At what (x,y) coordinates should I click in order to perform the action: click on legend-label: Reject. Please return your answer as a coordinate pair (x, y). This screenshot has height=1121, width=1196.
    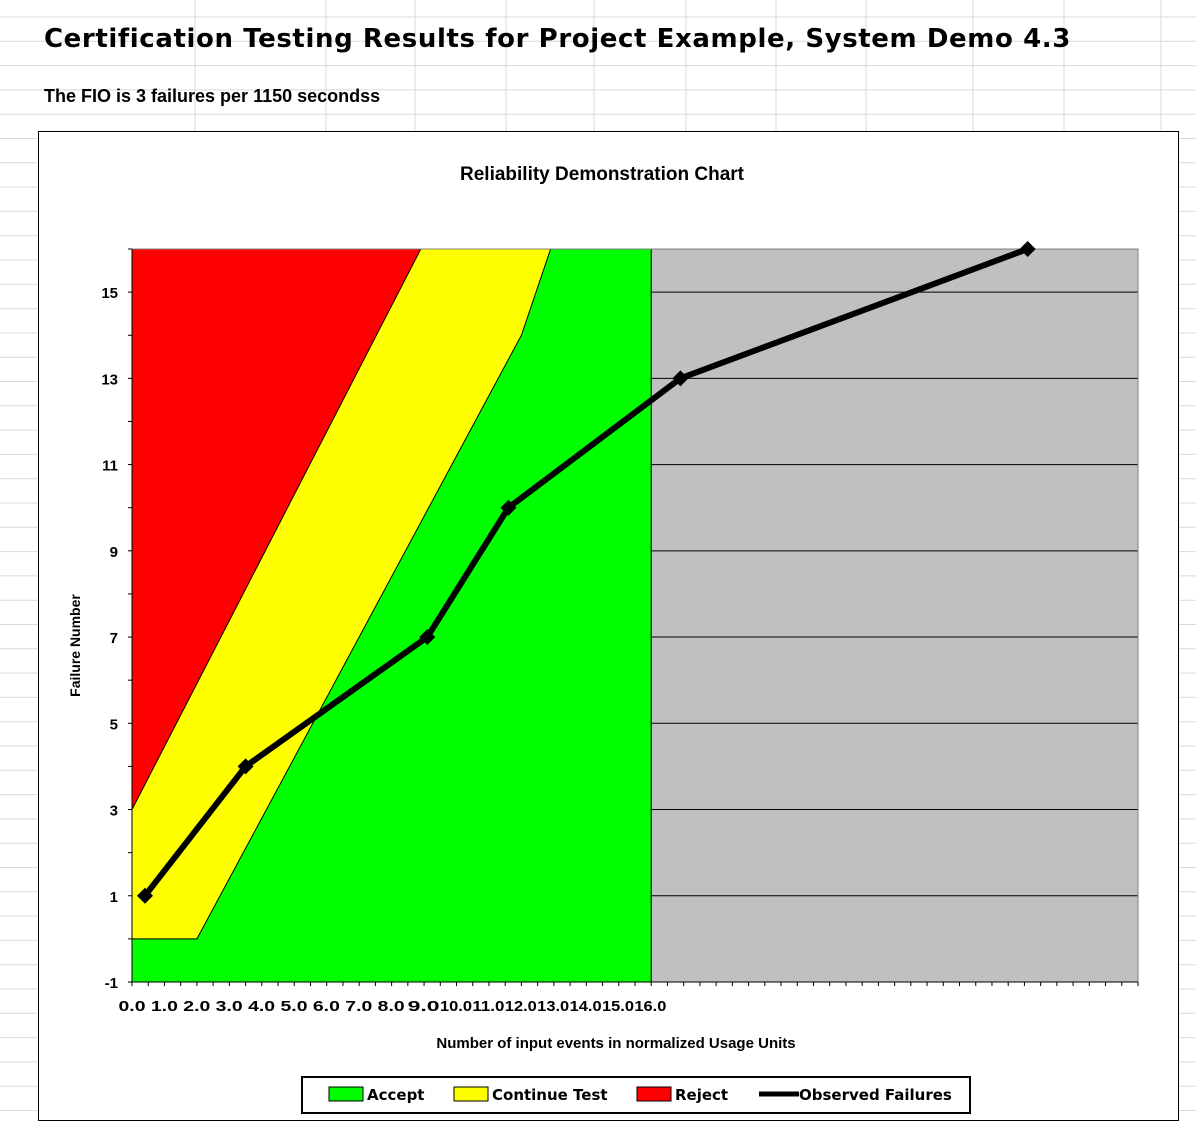
    Looking at the image, I should click on (701, 1095).